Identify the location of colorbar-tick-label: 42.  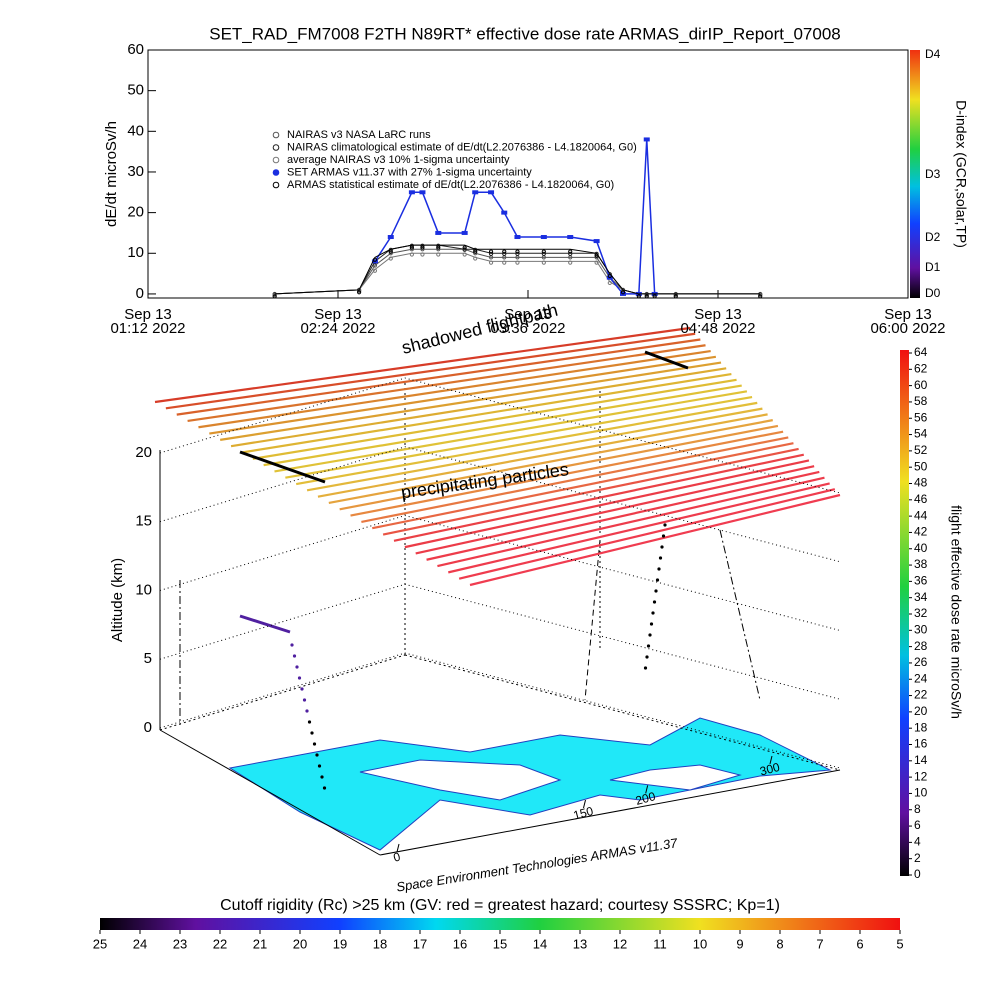
(921, 532).